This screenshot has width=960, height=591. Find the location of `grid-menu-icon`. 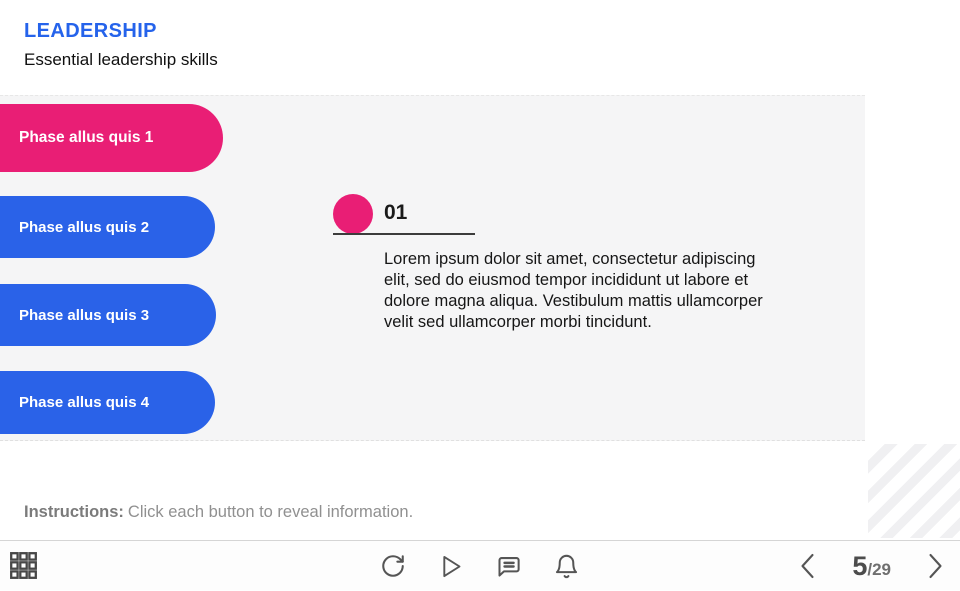

grid-menu-icon is located at coordinates (23, 565).